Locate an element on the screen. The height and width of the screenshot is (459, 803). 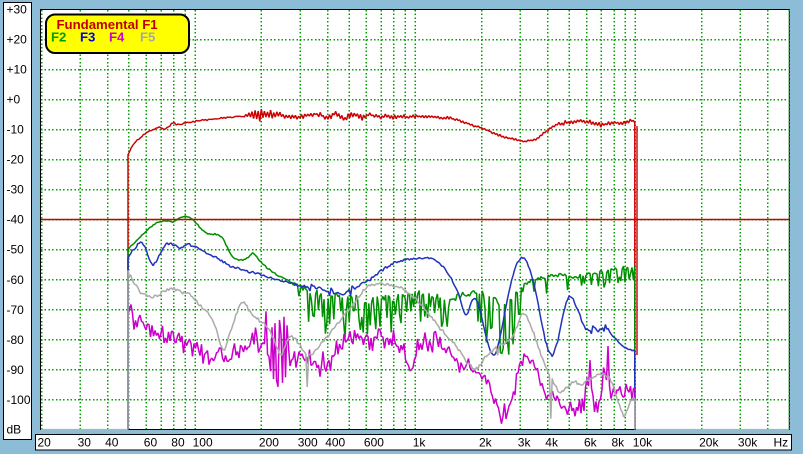
svg-text: -30 is located at coordinates (16, 190).